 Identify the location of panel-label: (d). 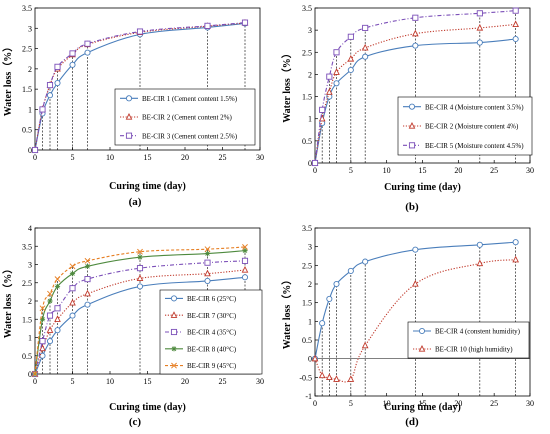
(412, 422).